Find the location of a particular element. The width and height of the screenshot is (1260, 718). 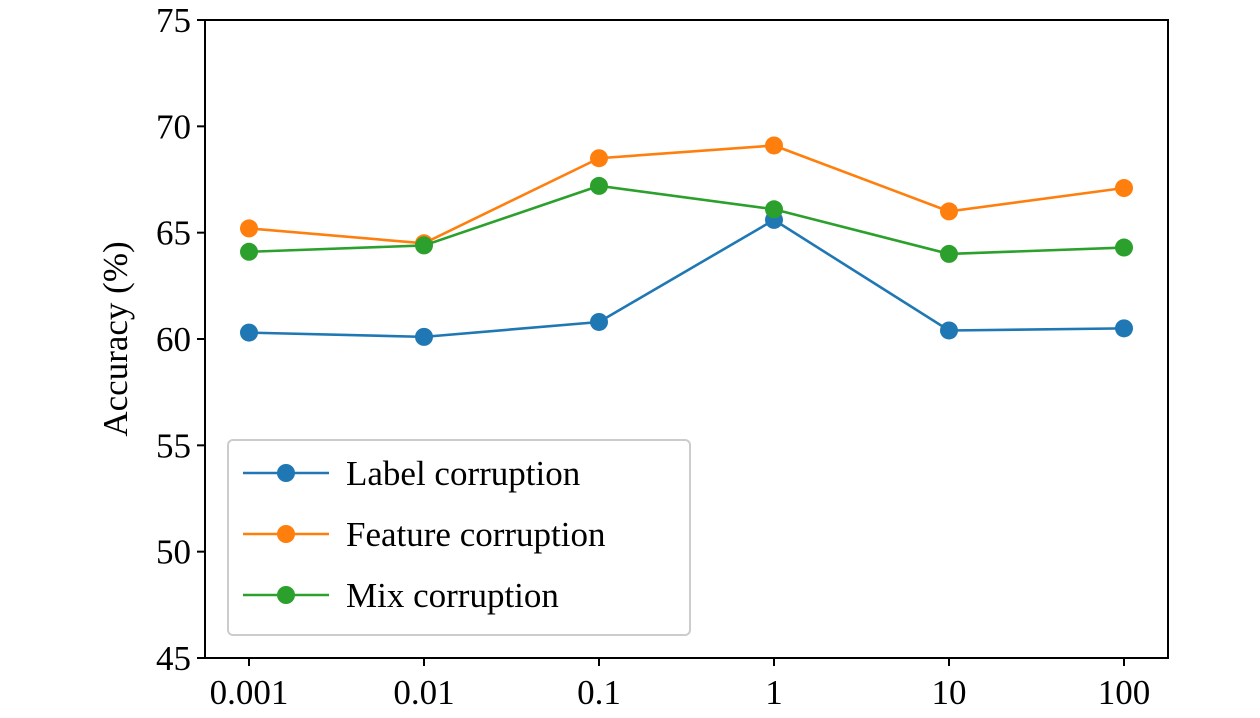

x-tick-label: 0.001 is located at coordinates (249, 692).